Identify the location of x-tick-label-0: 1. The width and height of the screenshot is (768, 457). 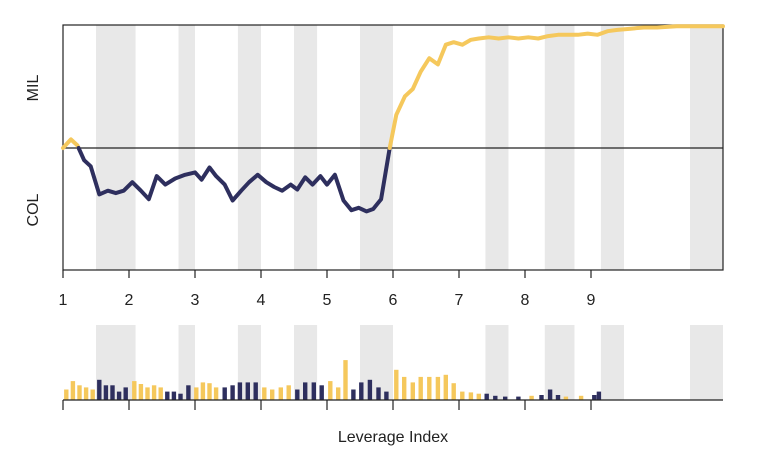
(63, 300).